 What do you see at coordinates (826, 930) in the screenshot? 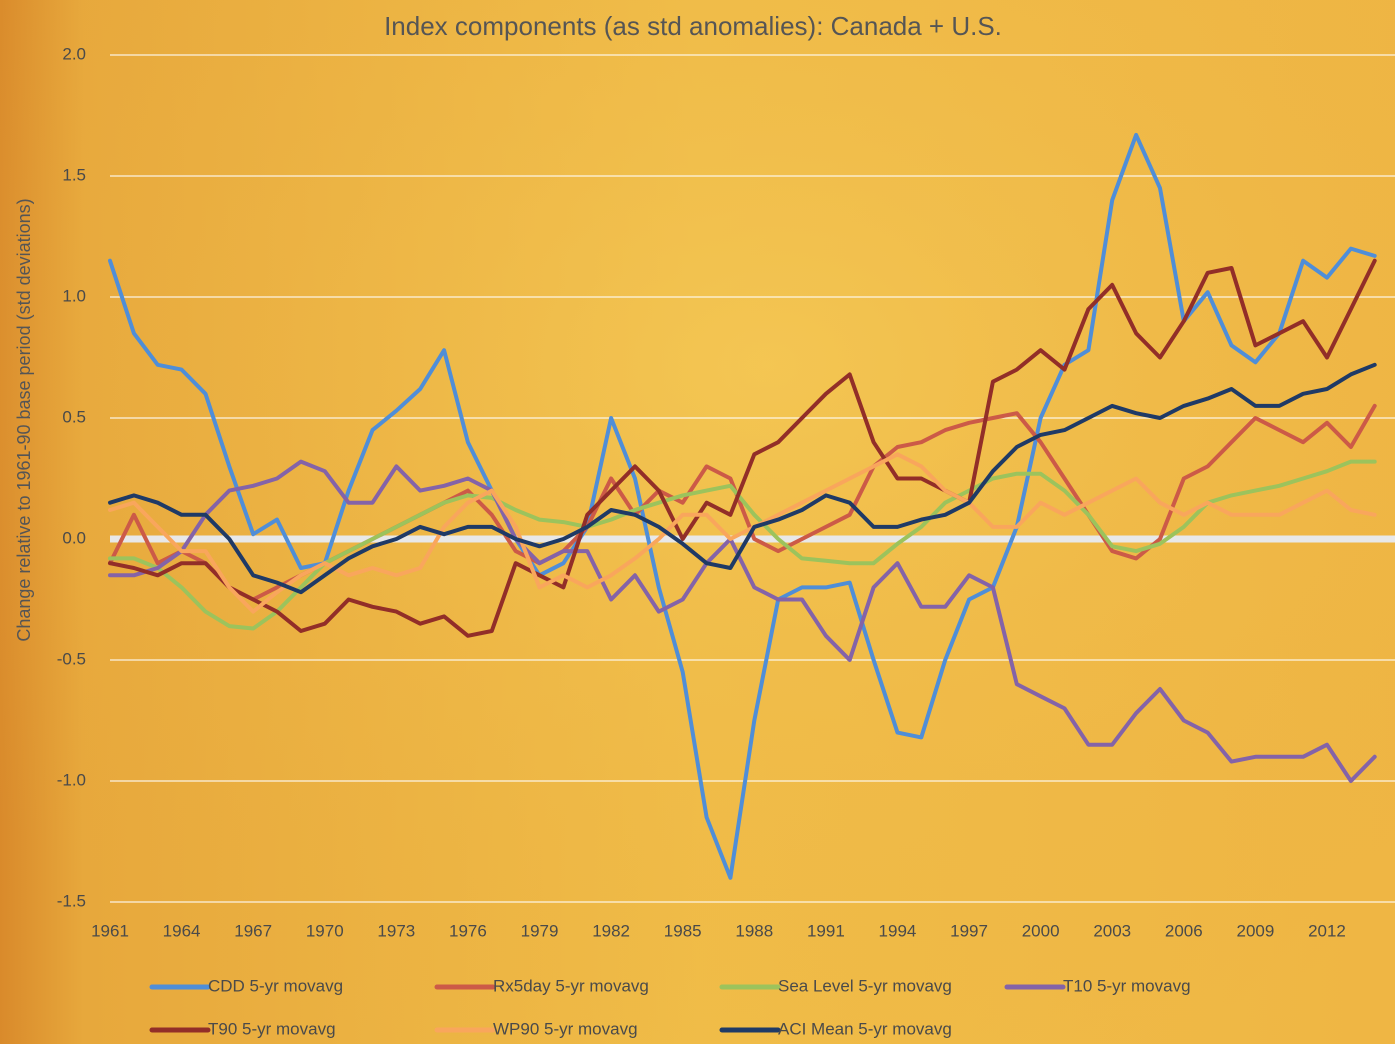
I see `x-tick-label: 1991` at bounding box center [826, 930].